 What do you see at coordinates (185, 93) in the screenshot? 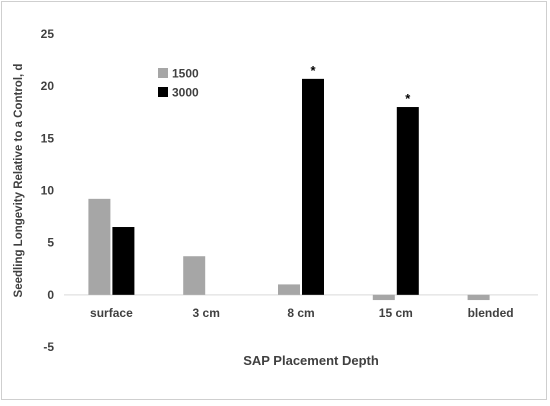
I see `legend-label: 3000` at bounding box center [185, 93].